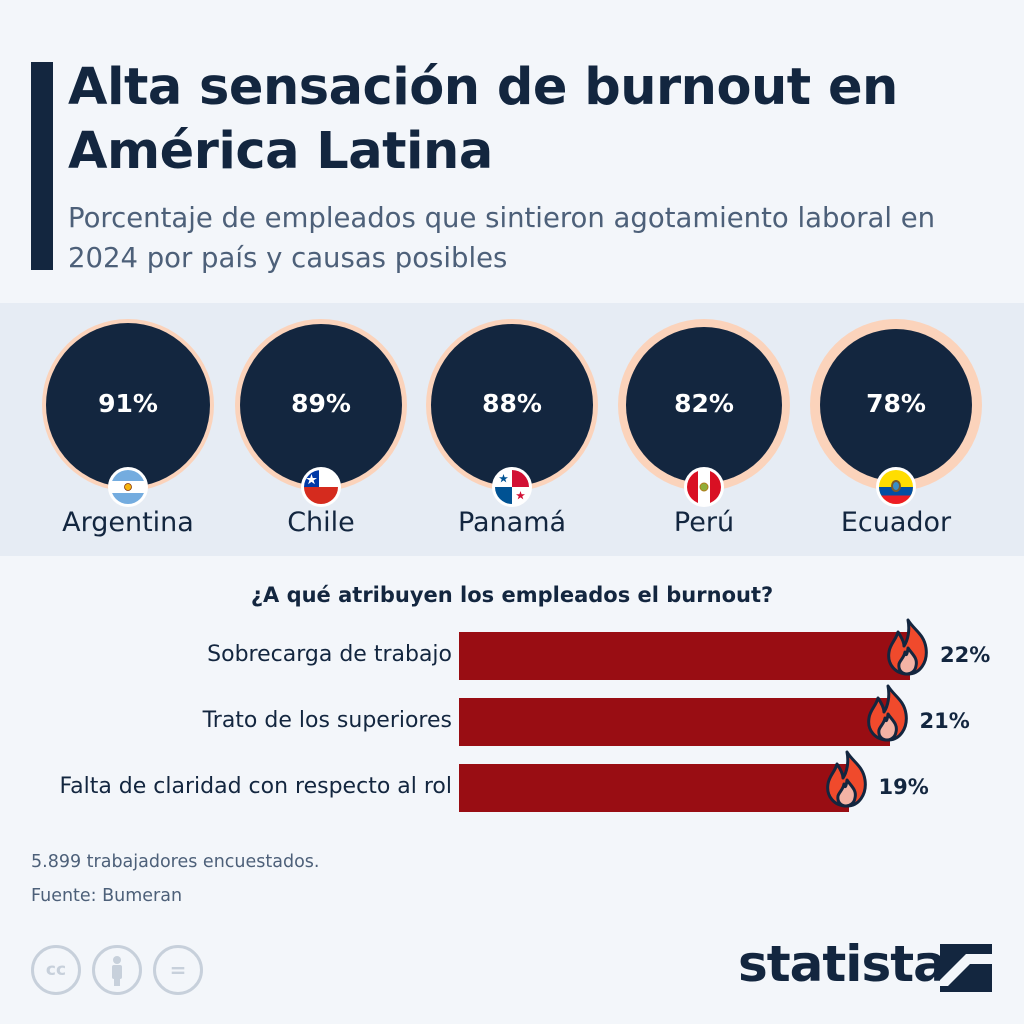 This screenshot has width=1024, height=1024. I want to click on bubble-value-label: 82%, so click(704, 403).